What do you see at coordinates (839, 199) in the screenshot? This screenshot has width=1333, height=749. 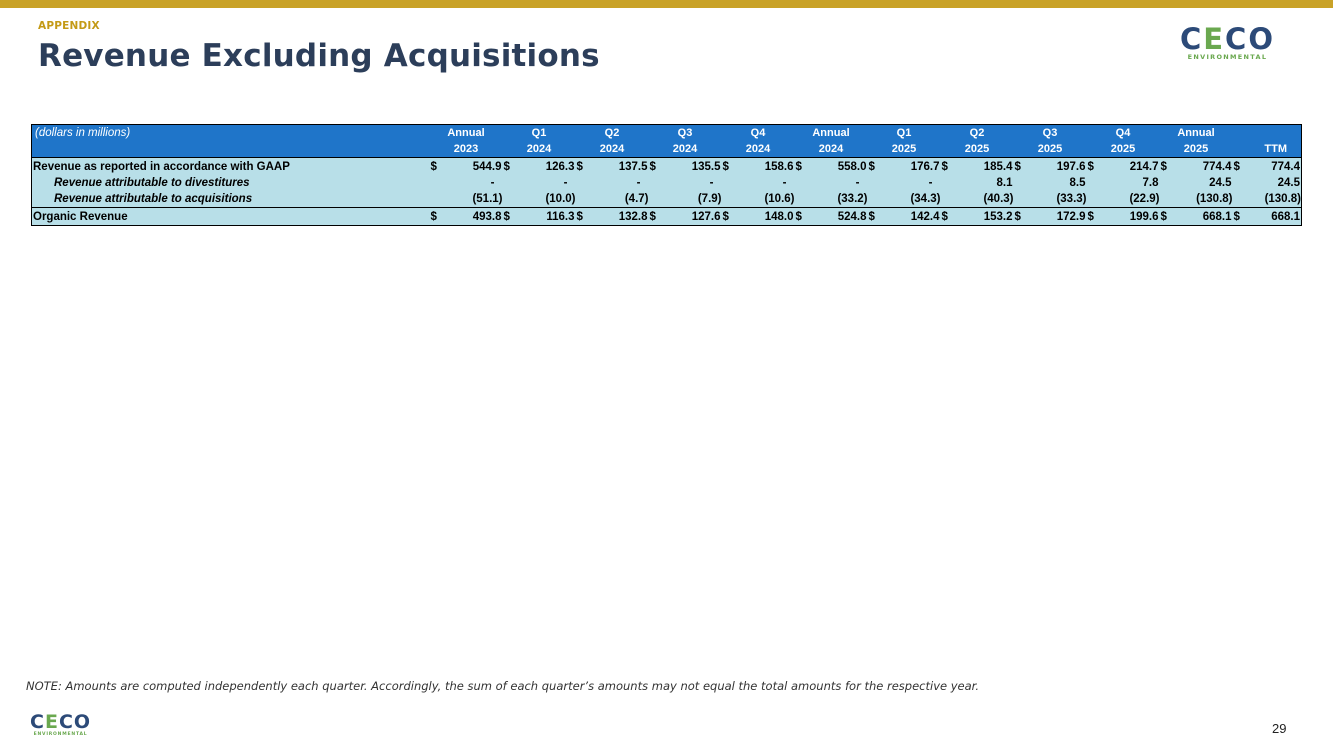 I see `cell-value: (33.2)` at bounding box center [839, 199].